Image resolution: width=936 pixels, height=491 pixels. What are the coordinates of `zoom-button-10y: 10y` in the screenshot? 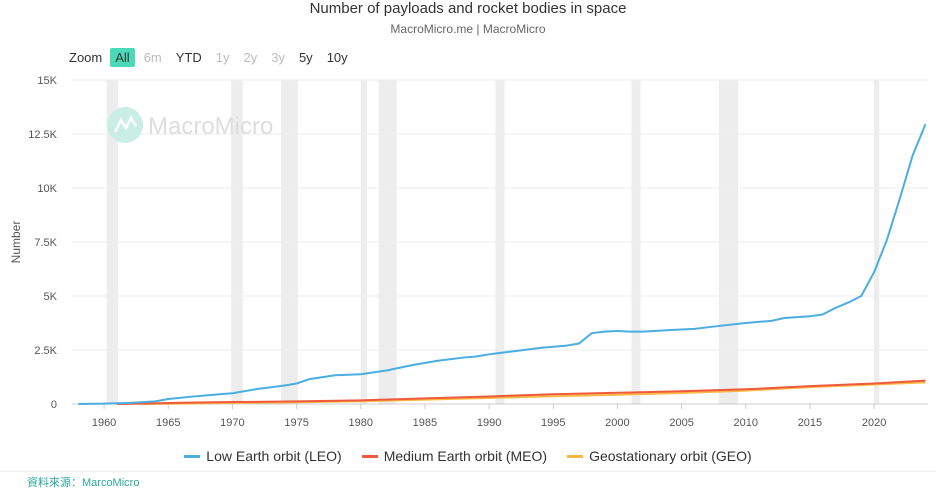 It's located at (337, 57).